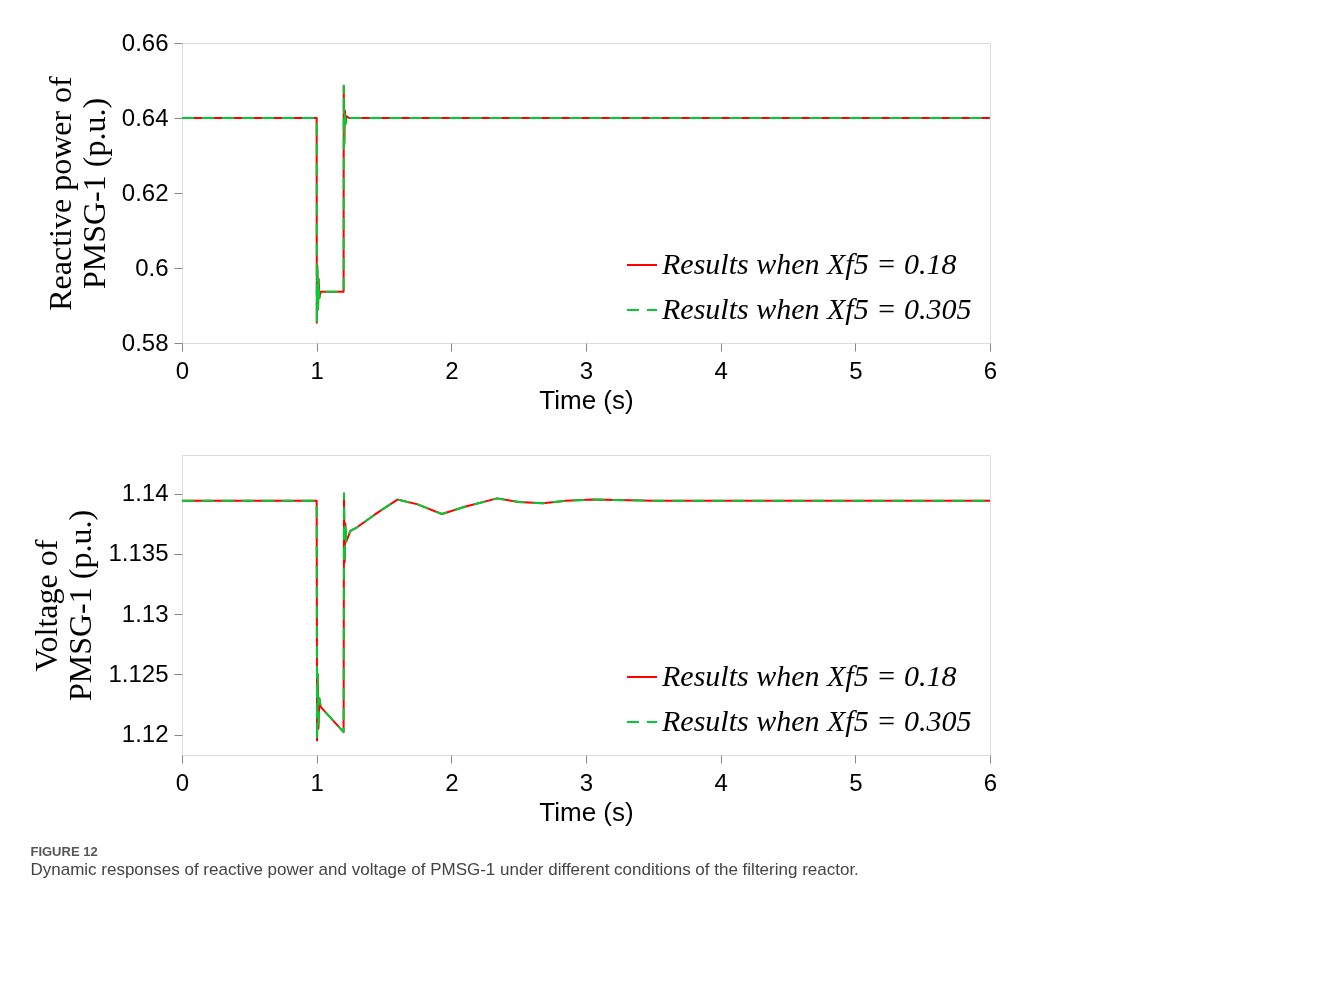  Describe the element at coordinates (138, 553) in the screenshot. I see `y-tick-label: 1.135` at that location.